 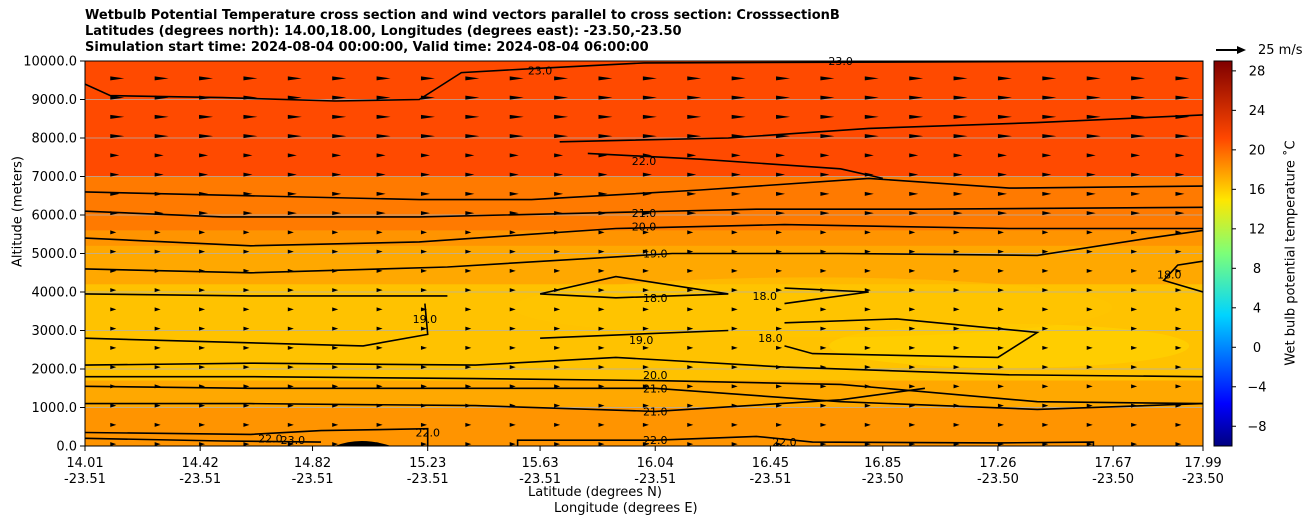 I want to click on y-tick-label: 2000.0, so click(x=55, y=370).